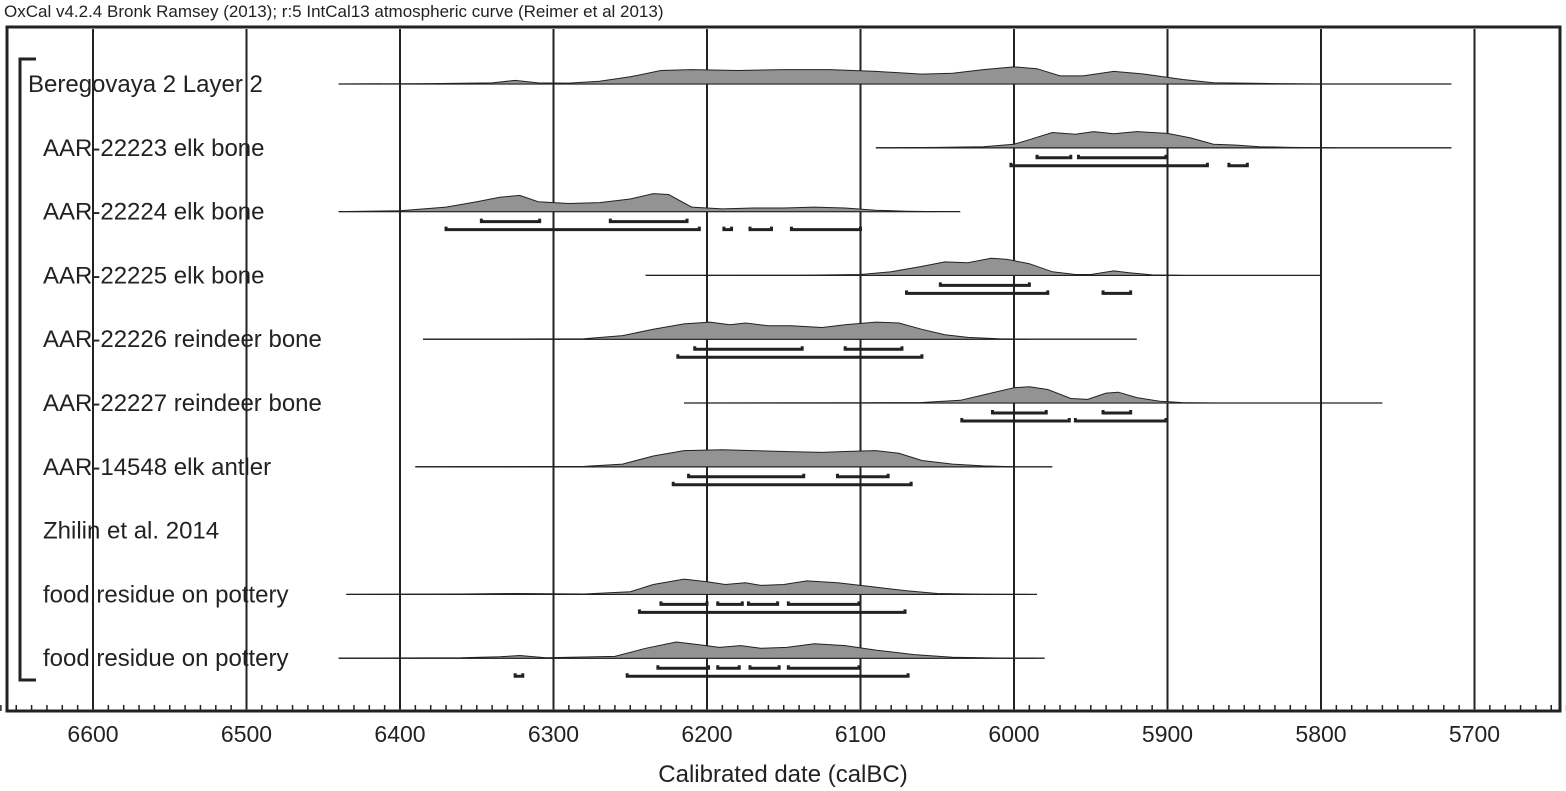 The image size is (1566, 791). I want to click on tick-label: 5800, so click(1320, 734).